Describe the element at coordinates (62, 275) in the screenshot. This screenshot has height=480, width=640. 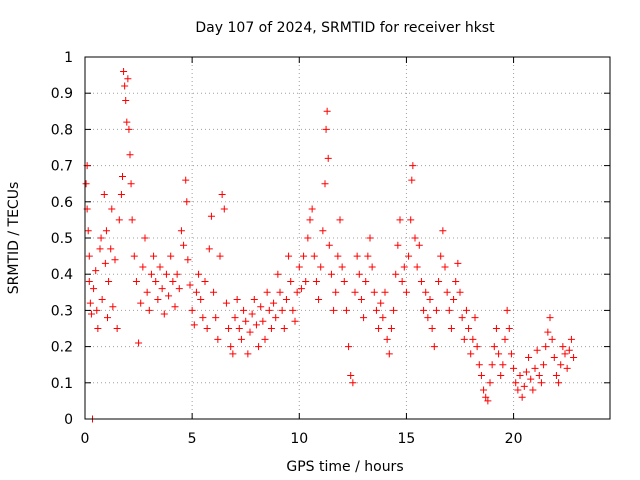
I see `y-tick-label: 0.4` at that location.